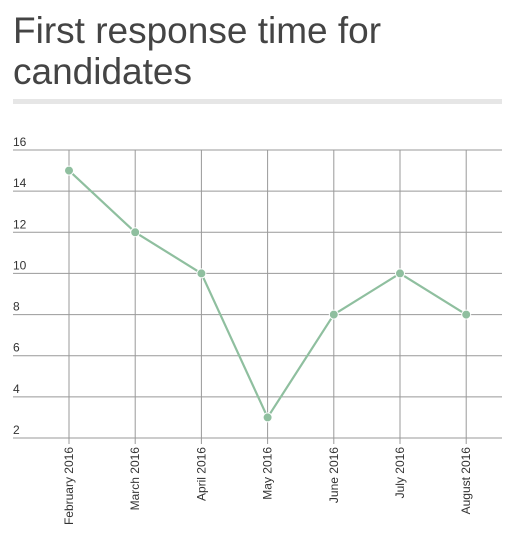 This screenshot has width=520, height=537. I want to click on y-tick-label: 14, so click(20, 183).